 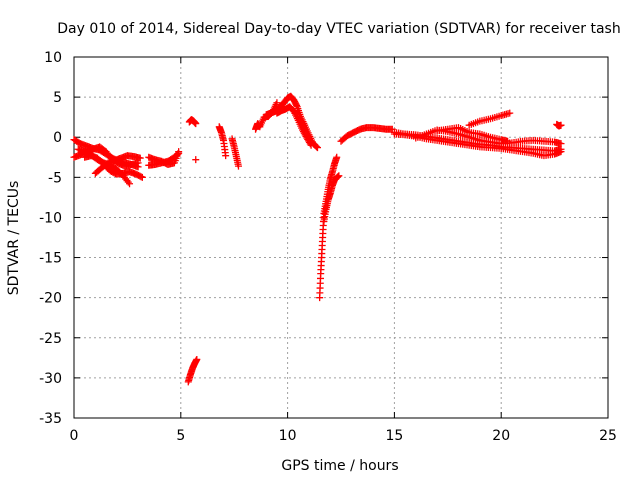 I want to click on y-tick-label: -35, so click(x=50, y=419).